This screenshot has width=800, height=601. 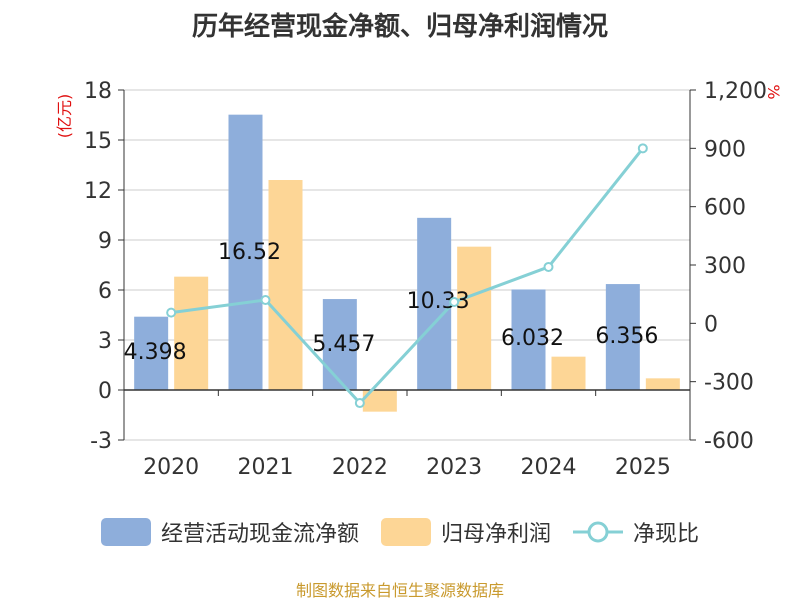 I want to click on legend-item-profit: 归母净利润, so click(x=465, y=532).